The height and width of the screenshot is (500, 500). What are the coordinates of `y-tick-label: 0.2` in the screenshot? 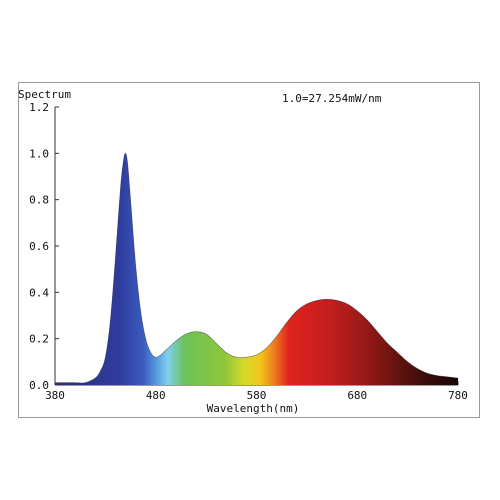 It's located at (39, 339).